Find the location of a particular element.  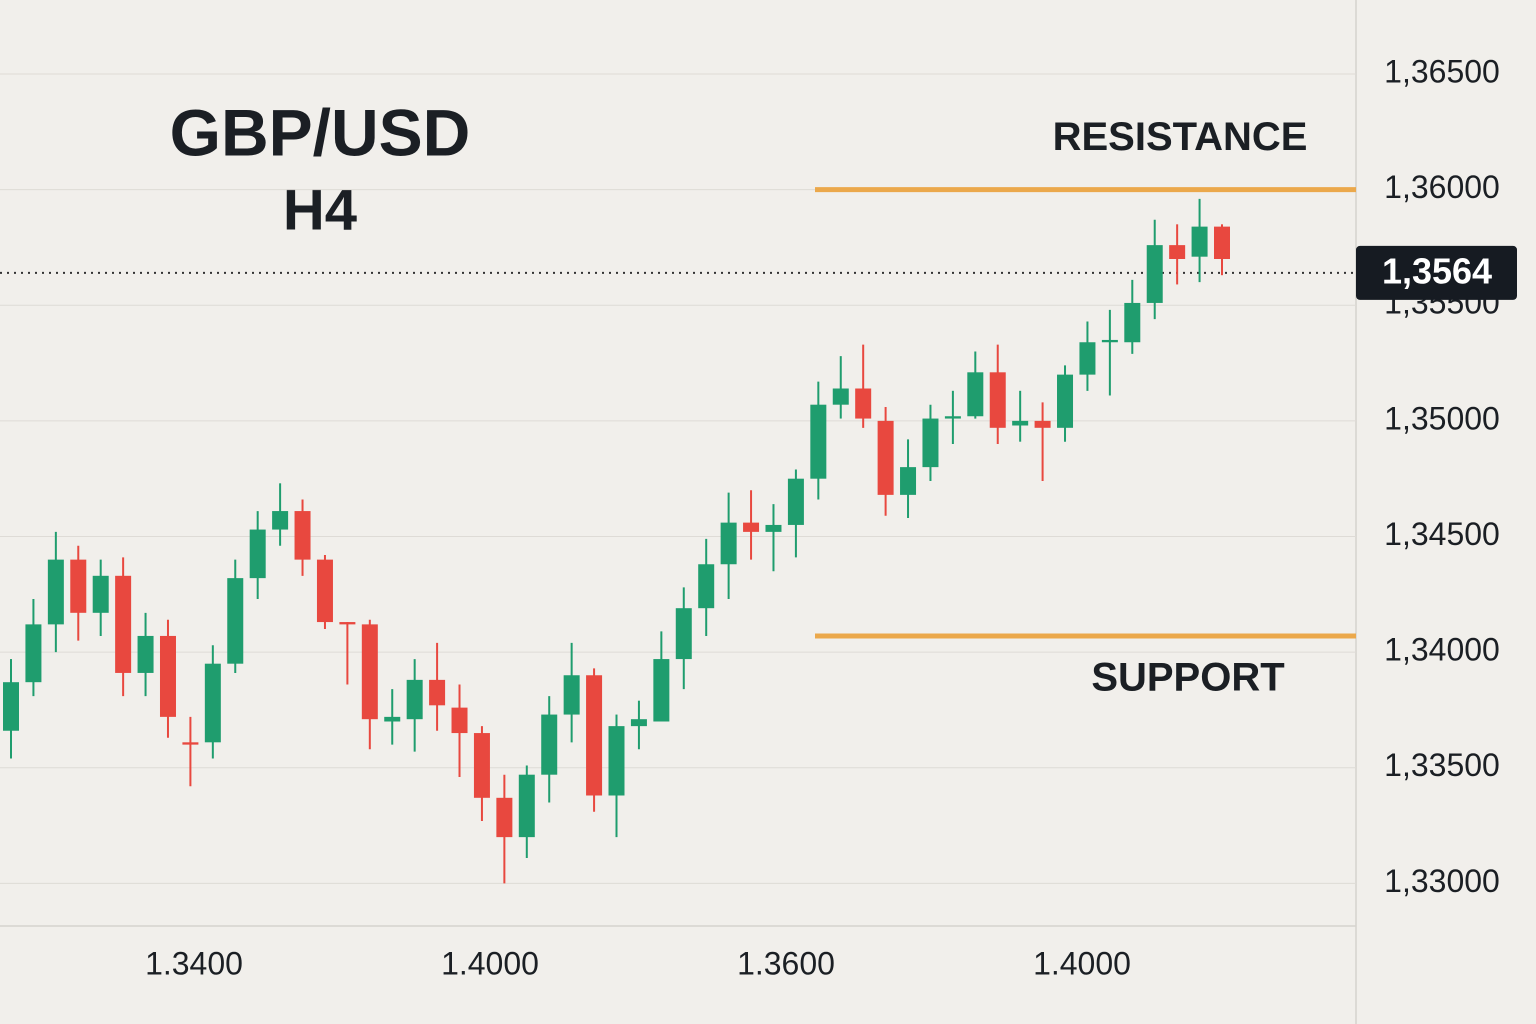

y-tick-label: 1,34500 is located at coordinates (1442, 534).